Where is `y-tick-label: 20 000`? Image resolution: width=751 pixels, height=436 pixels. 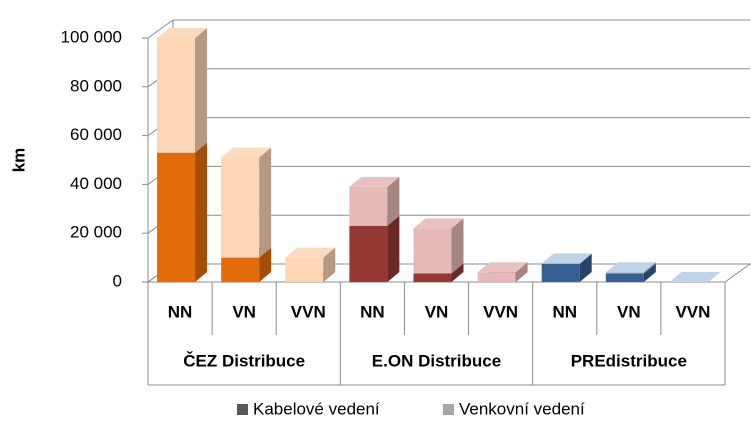 y-tick-label: 20 000 is located at coordinates (96, 232).